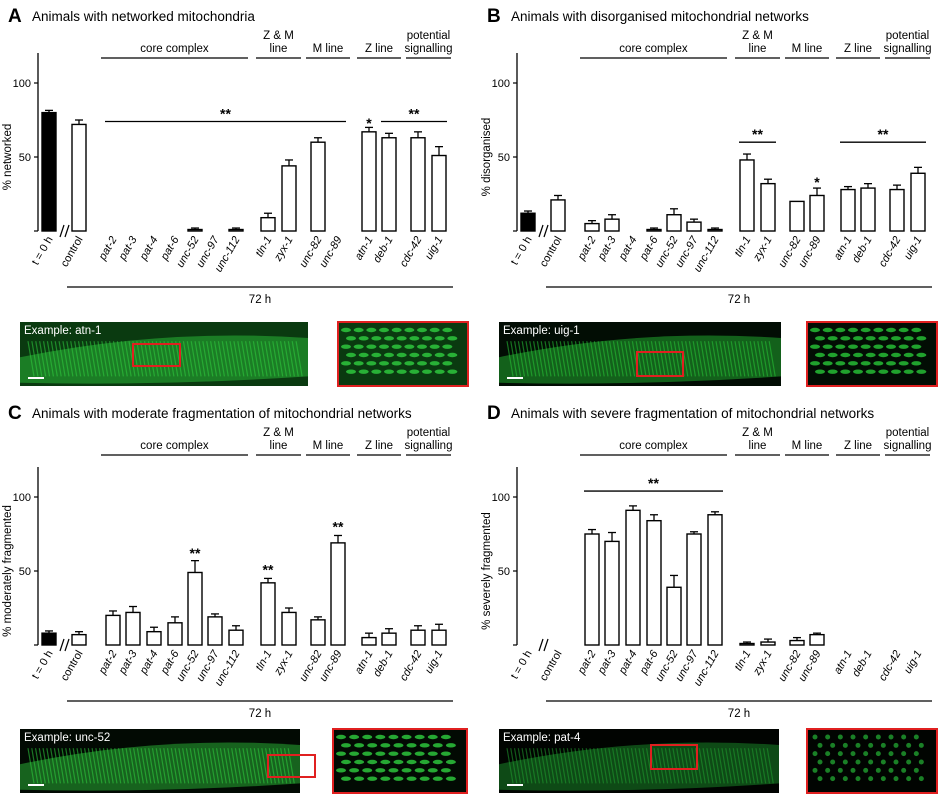 This screenshot has height=800, width=943. Describe the element at coordinates (15, 413) in the screenshot. I see `panel-letter: C` at that location.